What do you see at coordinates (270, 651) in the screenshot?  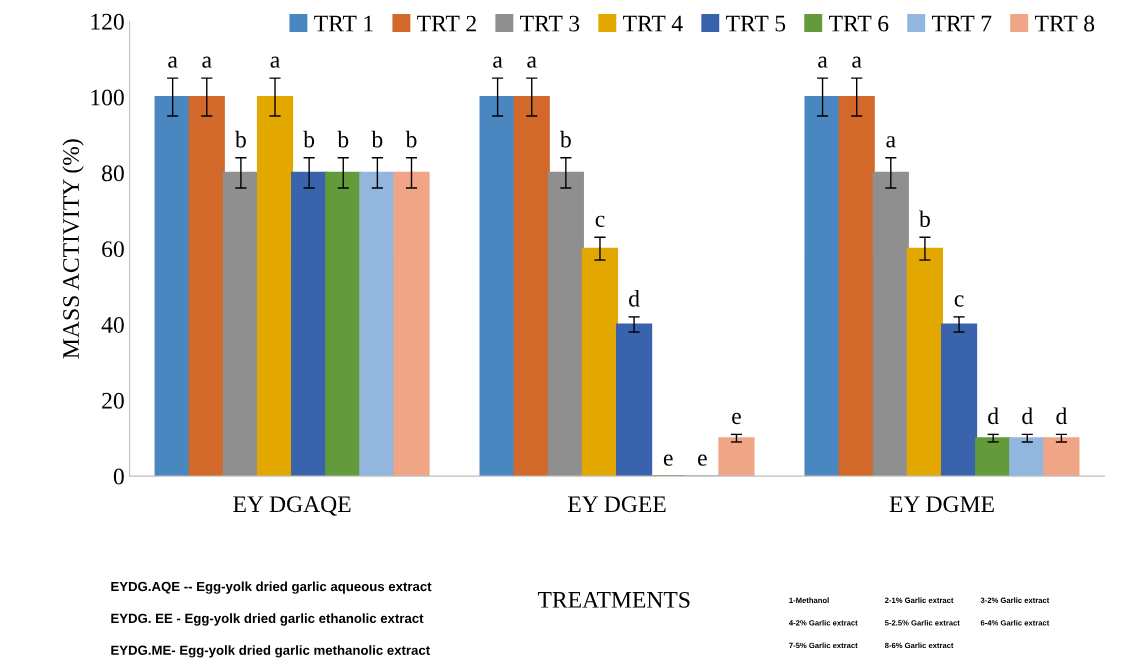 I see `text: EYDG.ME- Egg-yolk dried garlic methanolic extract` at bounding box center [270, 651].